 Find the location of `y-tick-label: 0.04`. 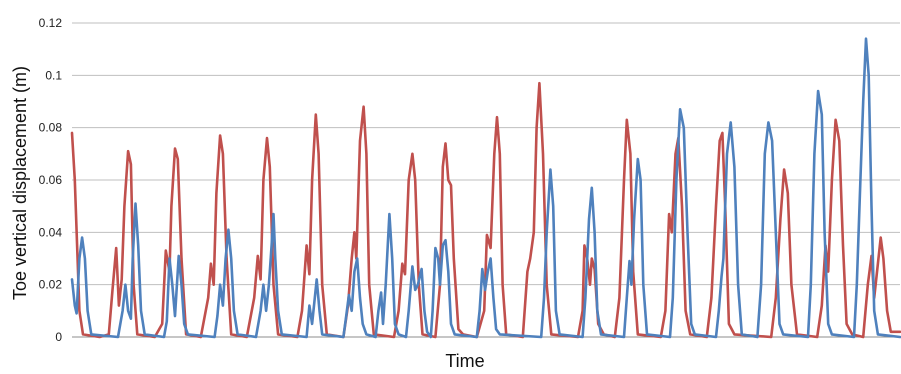

y-tick-label: 0.04 is located at coordinates (51, 232).